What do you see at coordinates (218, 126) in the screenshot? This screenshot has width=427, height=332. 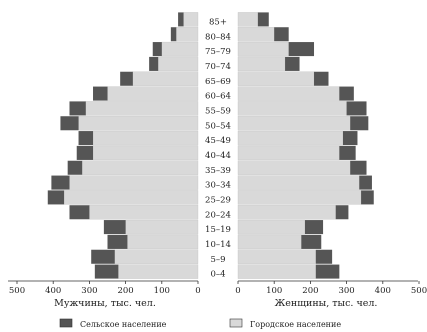 I see `age-group-label: 50–54` at bounding box center [218, 126].